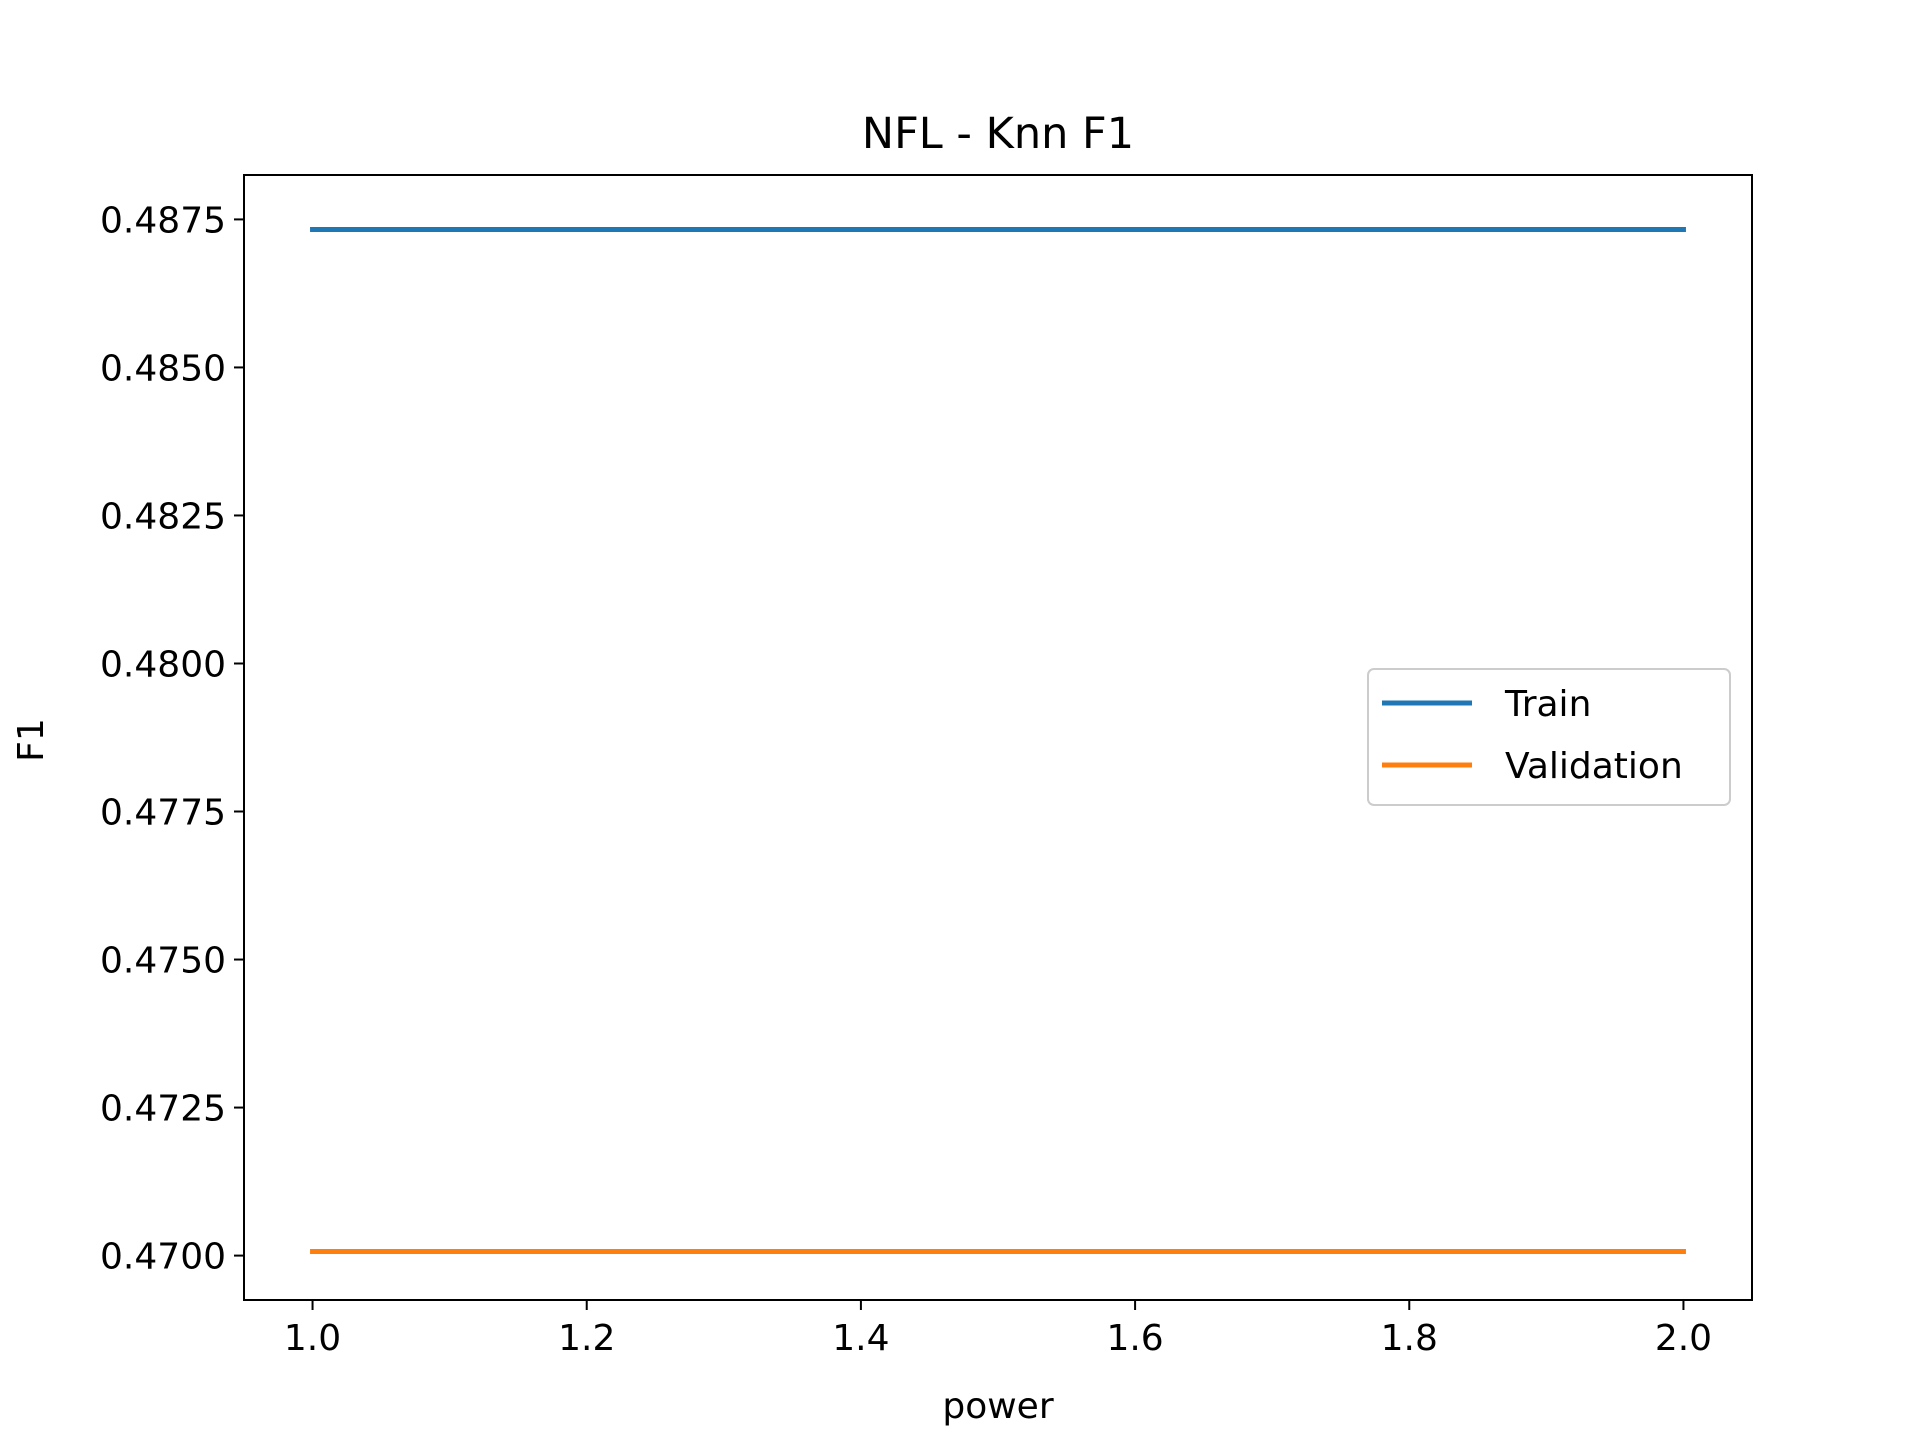 The height and width of the screenshot is (1440, 1920). I want to click on chart-title: NFL - Knn F1, so click(998, 134).